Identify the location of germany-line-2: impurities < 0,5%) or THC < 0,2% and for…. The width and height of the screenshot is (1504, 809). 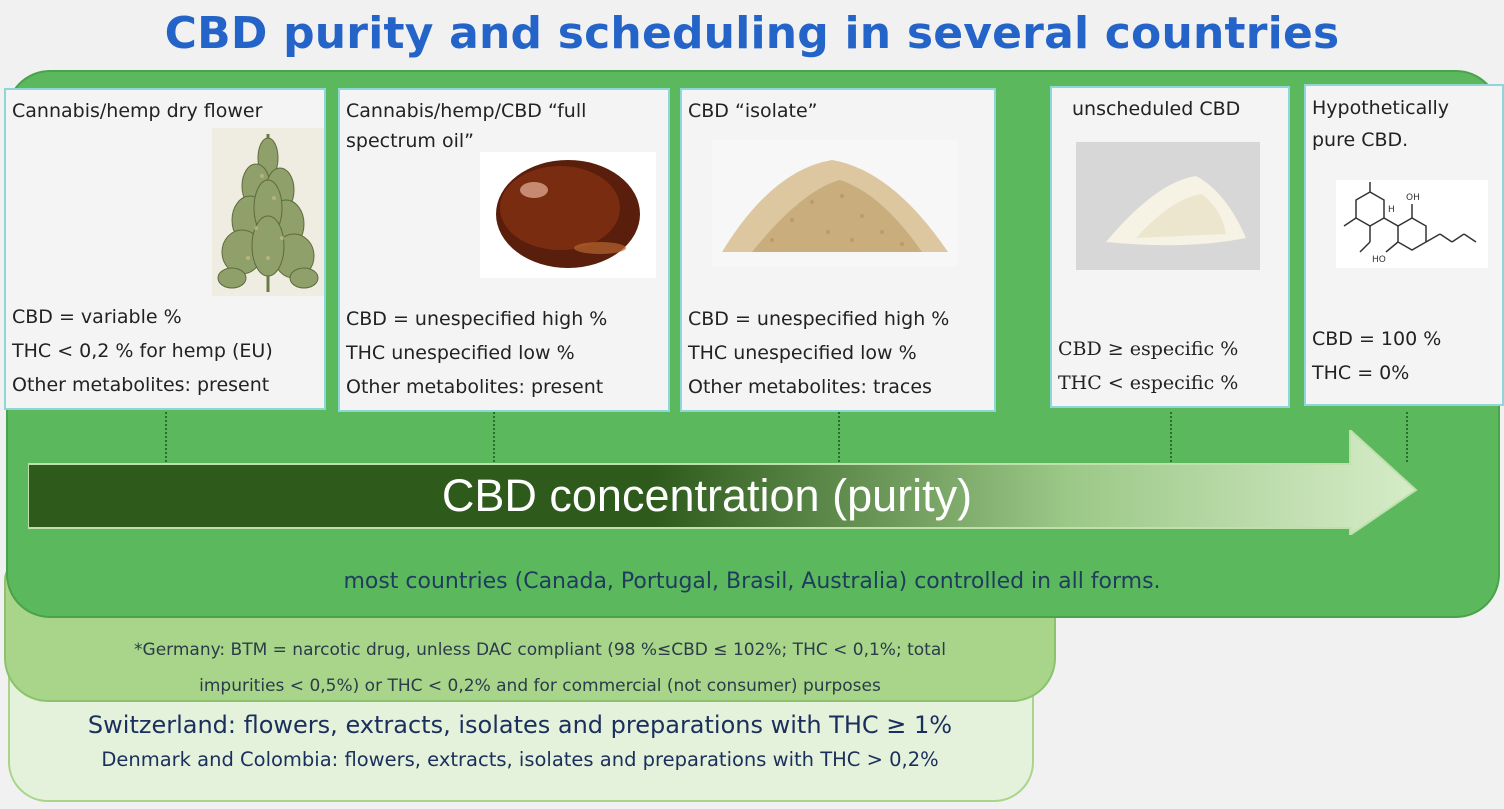
(540, 686).